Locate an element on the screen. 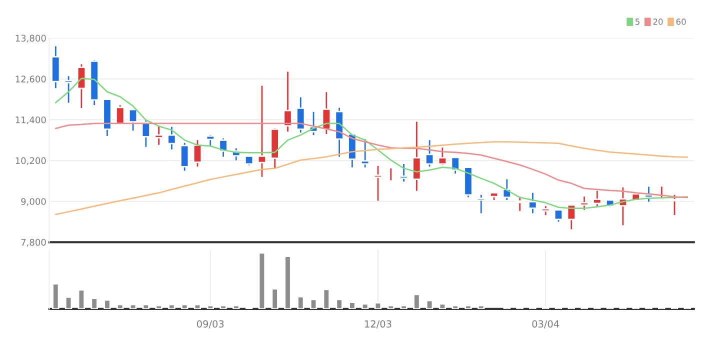 The width and height of the screenshot is (703, 346). legend-label: 5 is located at coordinates (637, 21).